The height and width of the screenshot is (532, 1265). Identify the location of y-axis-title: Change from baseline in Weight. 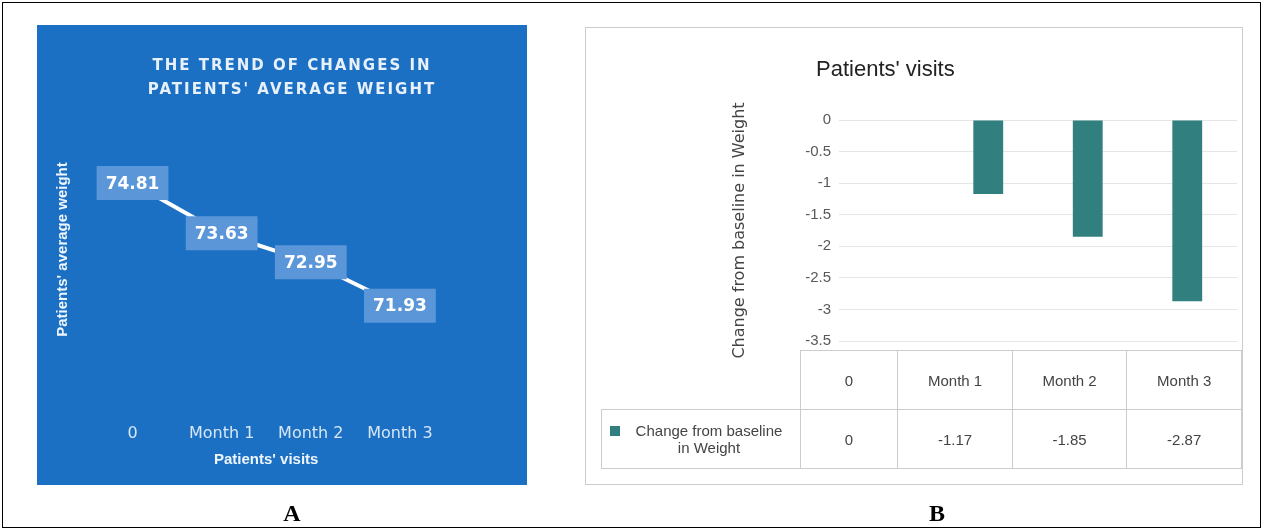
(738, 230).